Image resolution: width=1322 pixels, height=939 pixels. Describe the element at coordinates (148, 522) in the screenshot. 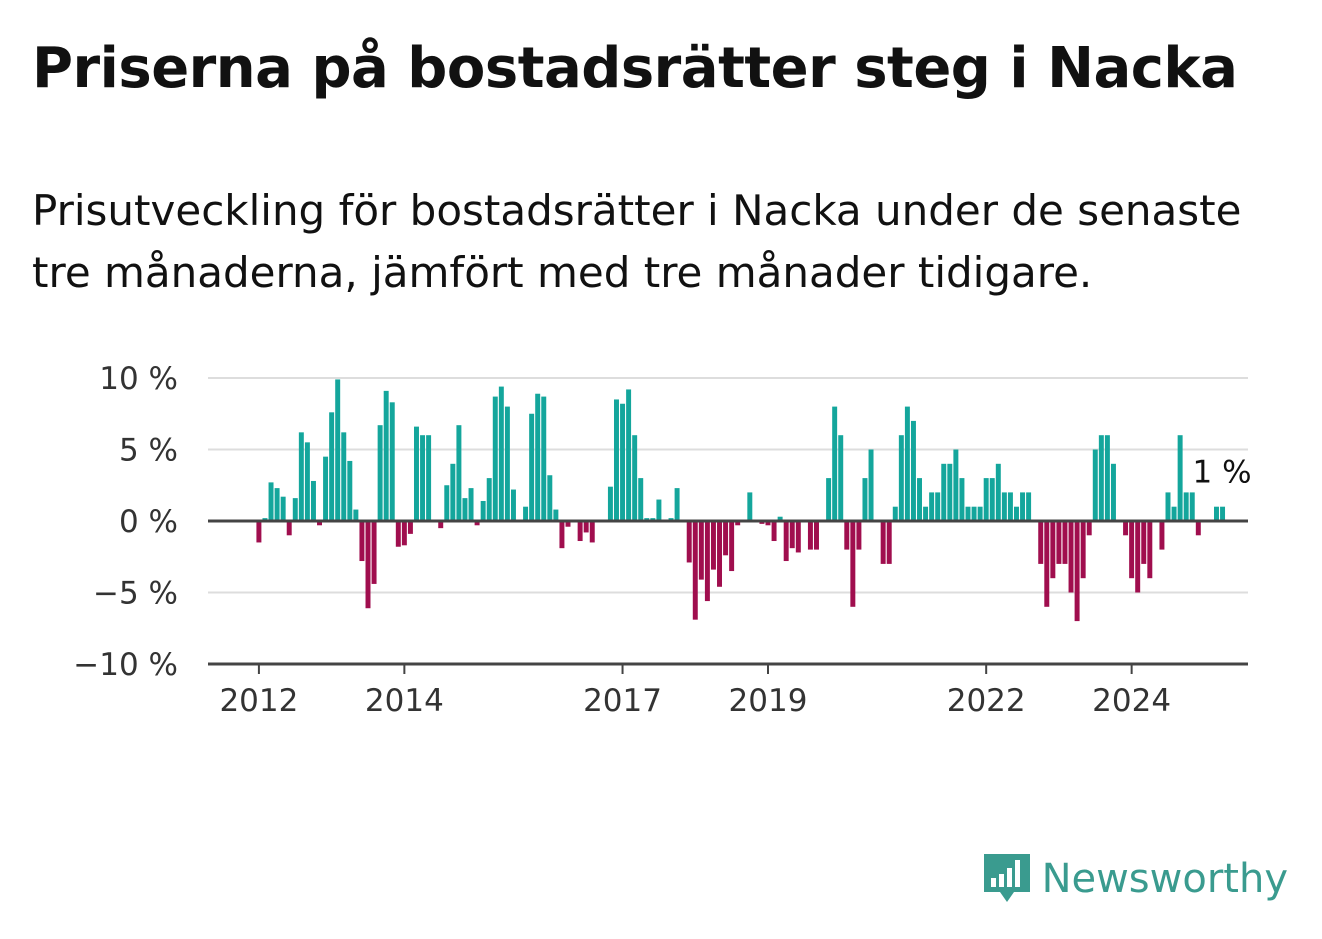

I see `y-tick-label: 0 %` at that location.